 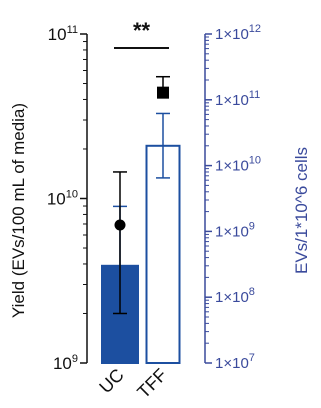 I want to click on left-tick-label: 1010, so click(x=62, y=199).